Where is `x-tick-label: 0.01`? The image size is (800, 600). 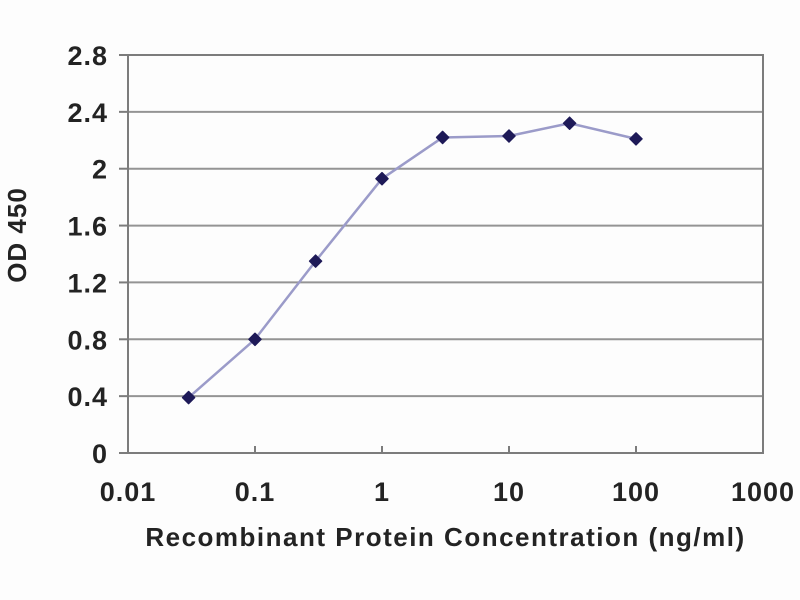 x-tick-label: 0.01 is located at coordinates (128, 492).